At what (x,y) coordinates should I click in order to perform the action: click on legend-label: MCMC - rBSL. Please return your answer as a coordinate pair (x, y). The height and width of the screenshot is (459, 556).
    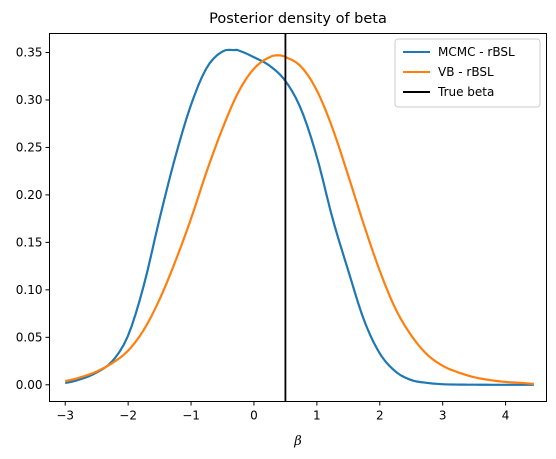
    Looking at the image, I should click on (476, 52).